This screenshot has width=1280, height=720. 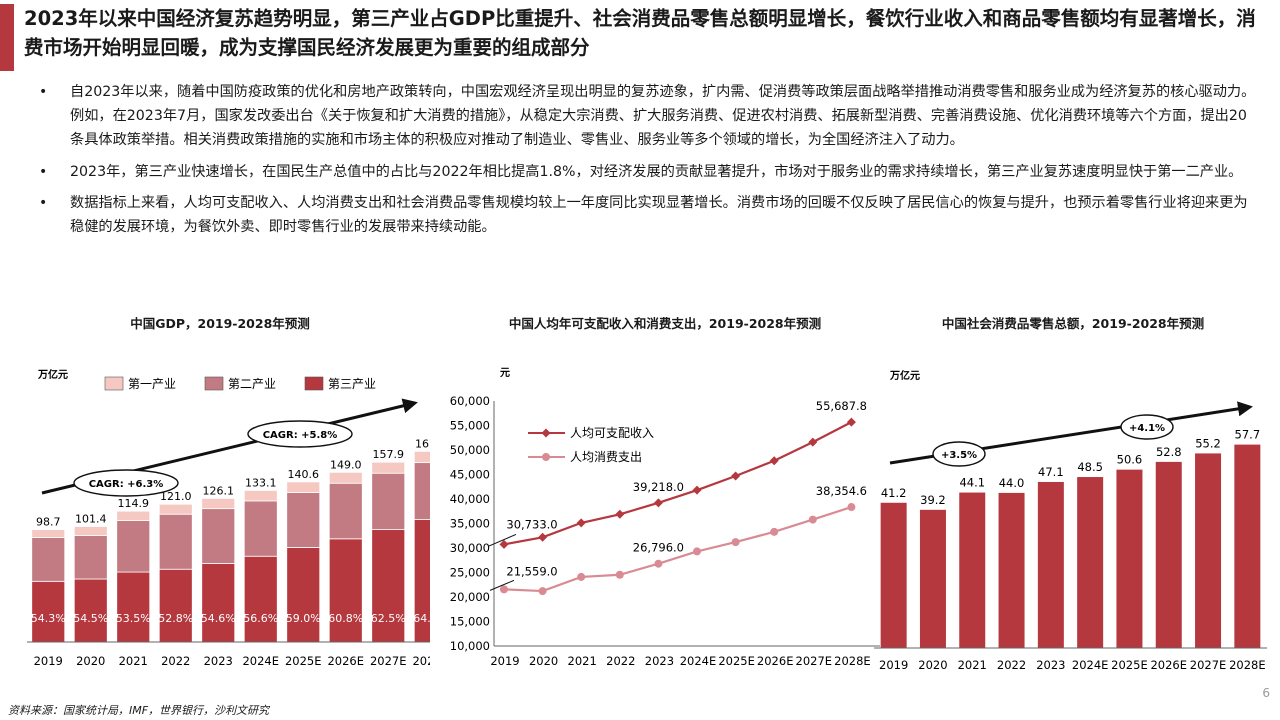 I want to click on share-label: 54.3%, so click(x=48, y=618).